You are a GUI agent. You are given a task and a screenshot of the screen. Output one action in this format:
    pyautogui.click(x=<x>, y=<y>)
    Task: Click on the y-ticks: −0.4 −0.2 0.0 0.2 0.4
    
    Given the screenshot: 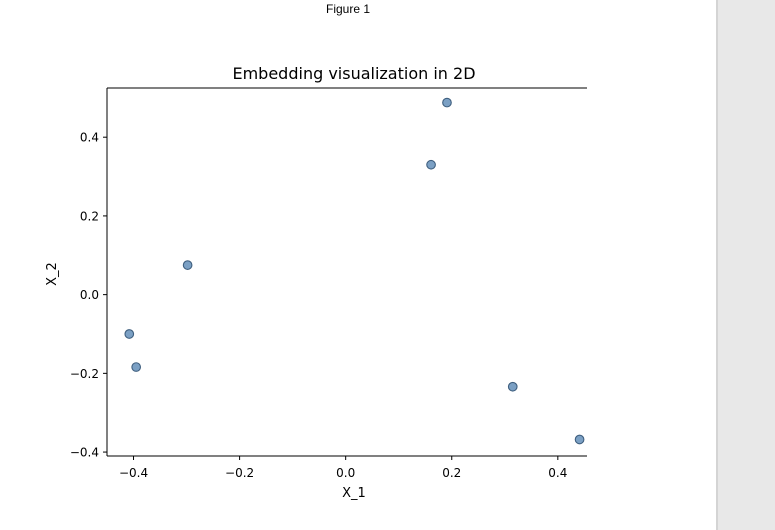 What is the action you would take?
    pyautogui.click(x=88, y=295)
    